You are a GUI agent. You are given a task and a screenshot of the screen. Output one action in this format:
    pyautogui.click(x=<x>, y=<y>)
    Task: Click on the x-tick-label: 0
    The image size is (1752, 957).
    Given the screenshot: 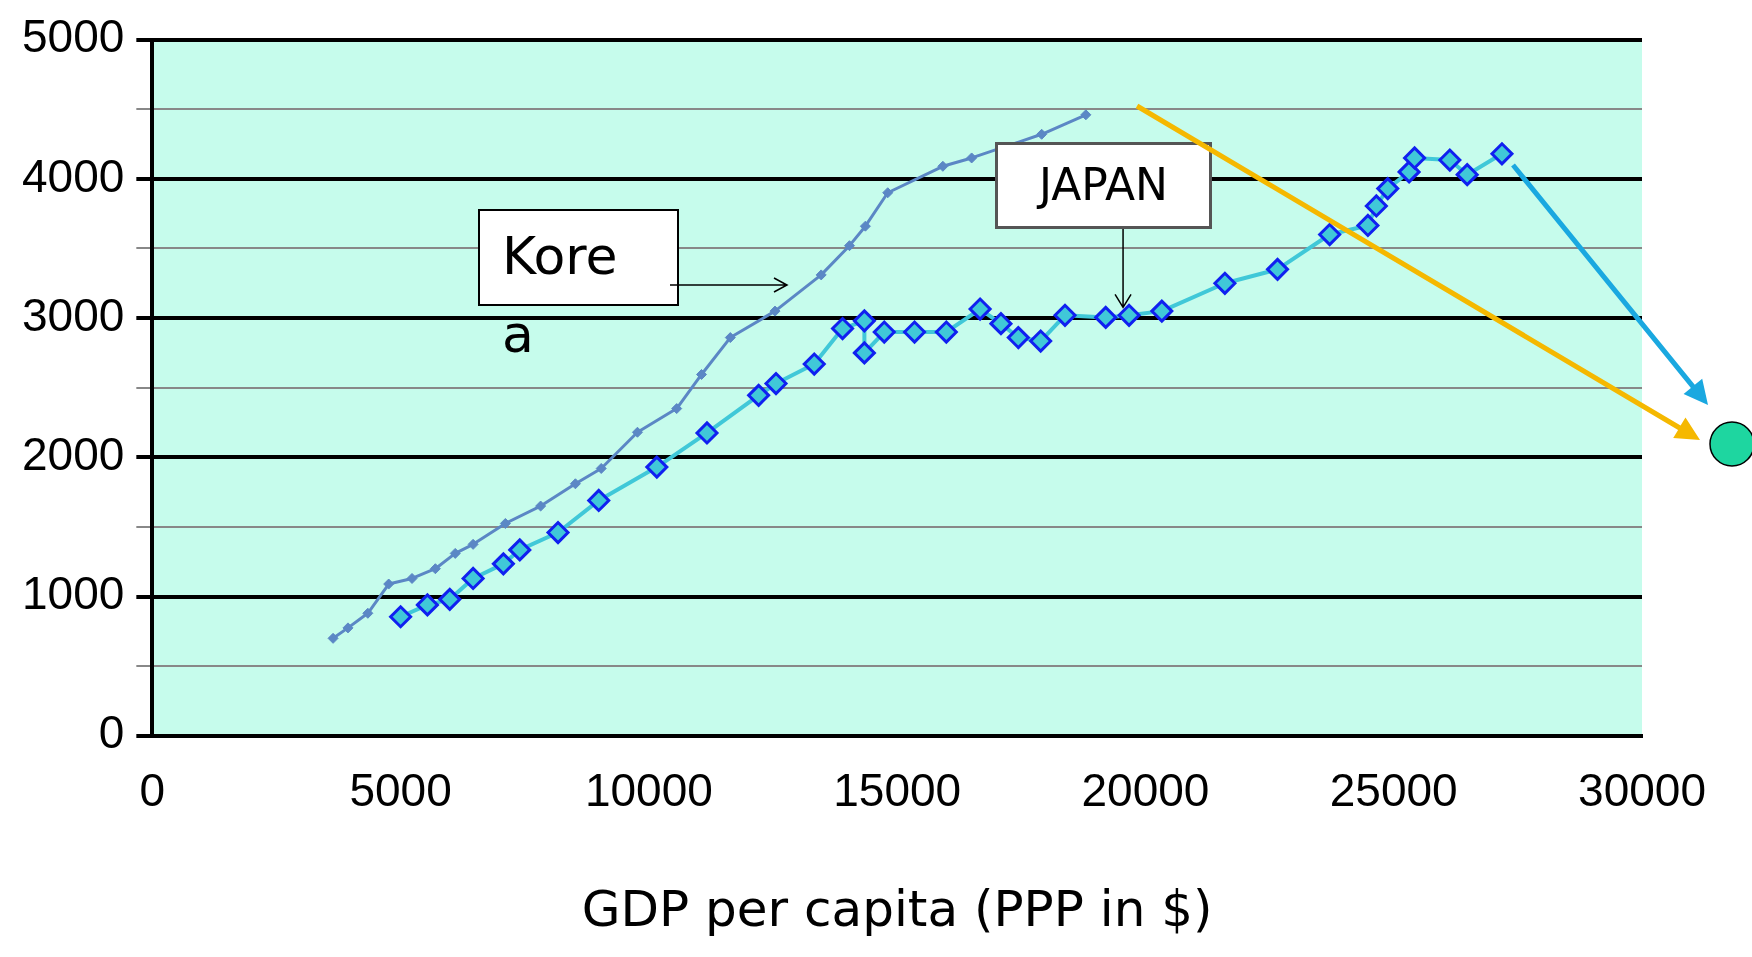 What is the action you would take?
    pyautogui.click(x=152, y=790)
    